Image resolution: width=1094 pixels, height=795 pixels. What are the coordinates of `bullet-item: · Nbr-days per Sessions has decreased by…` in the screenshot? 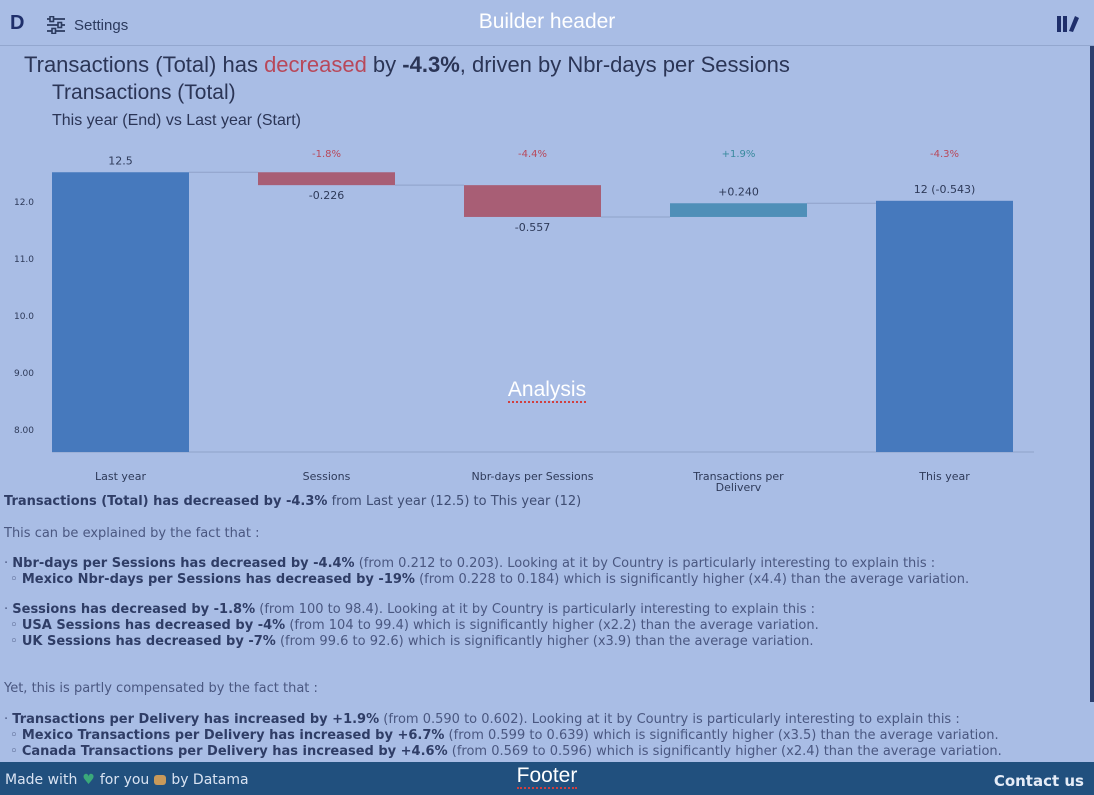 It's located at (470, 563).